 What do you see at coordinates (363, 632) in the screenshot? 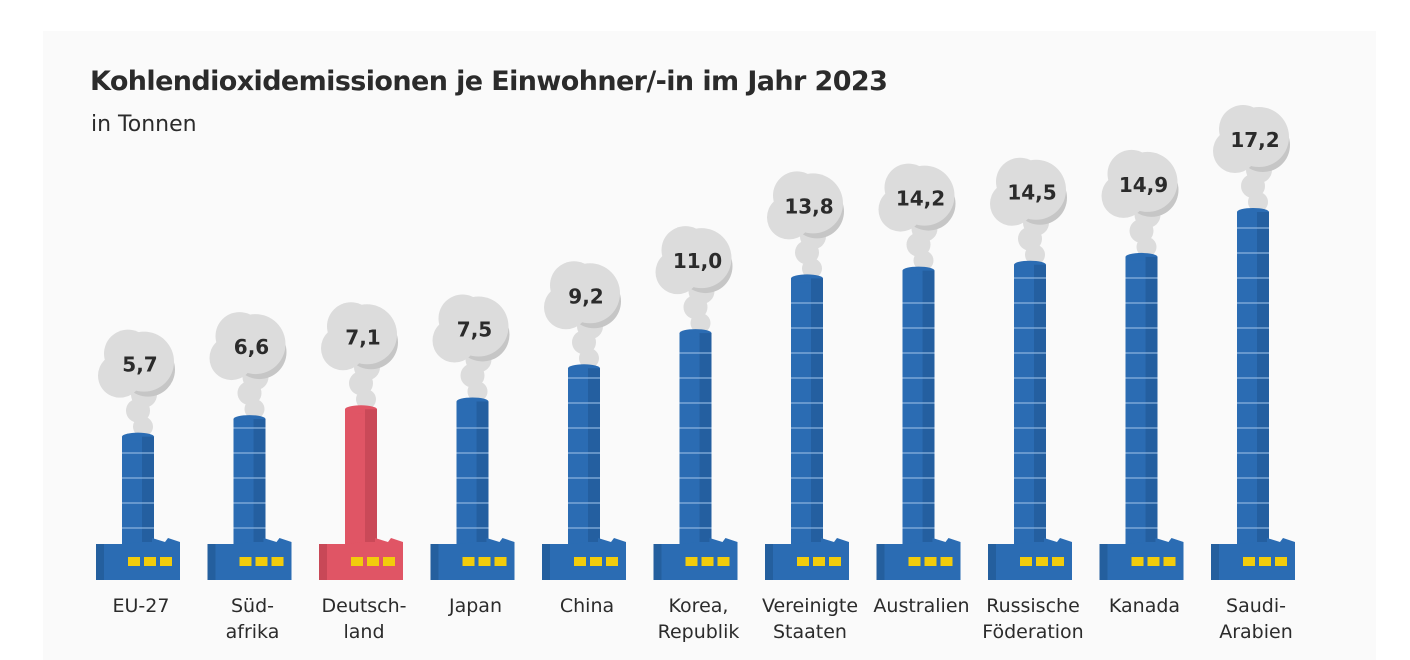
I see `chart-category-label-line: land` at bounding box center [363, 632].